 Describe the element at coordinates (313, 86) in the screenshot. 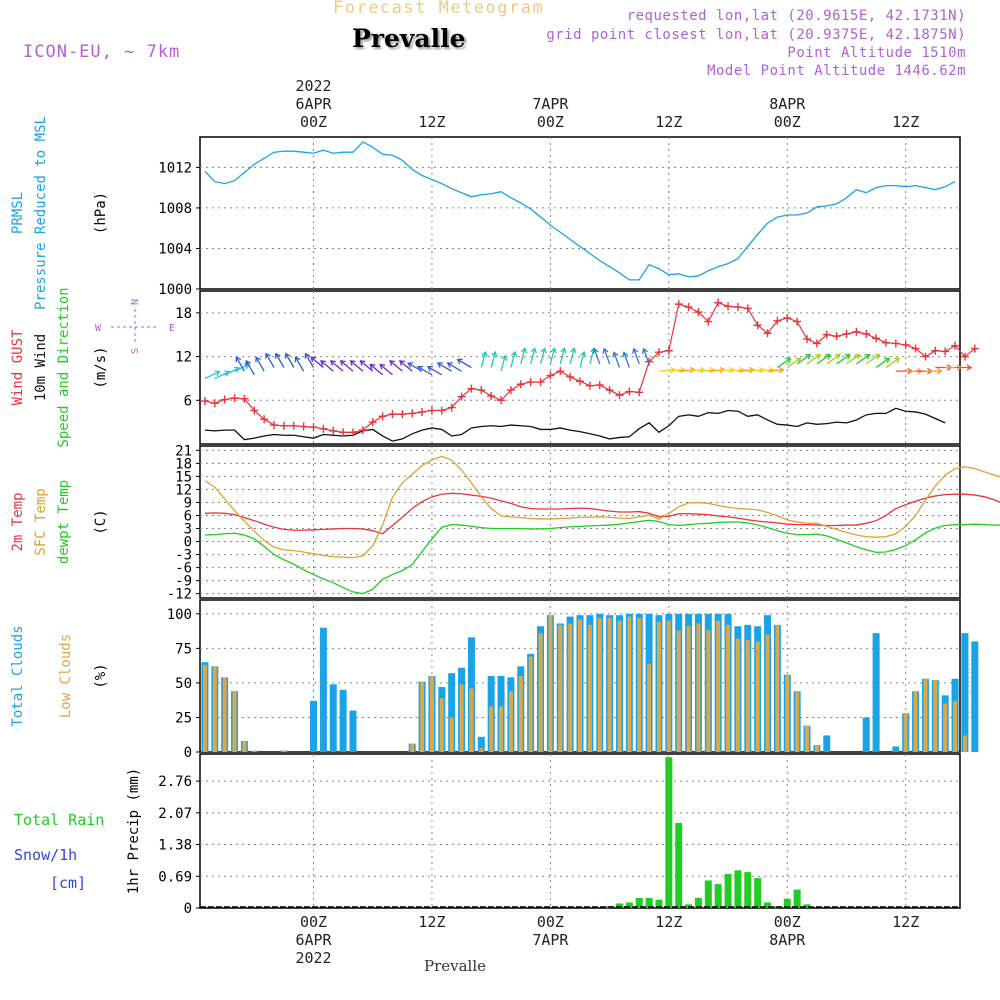

I see `top-time-label: 2022` at that location.